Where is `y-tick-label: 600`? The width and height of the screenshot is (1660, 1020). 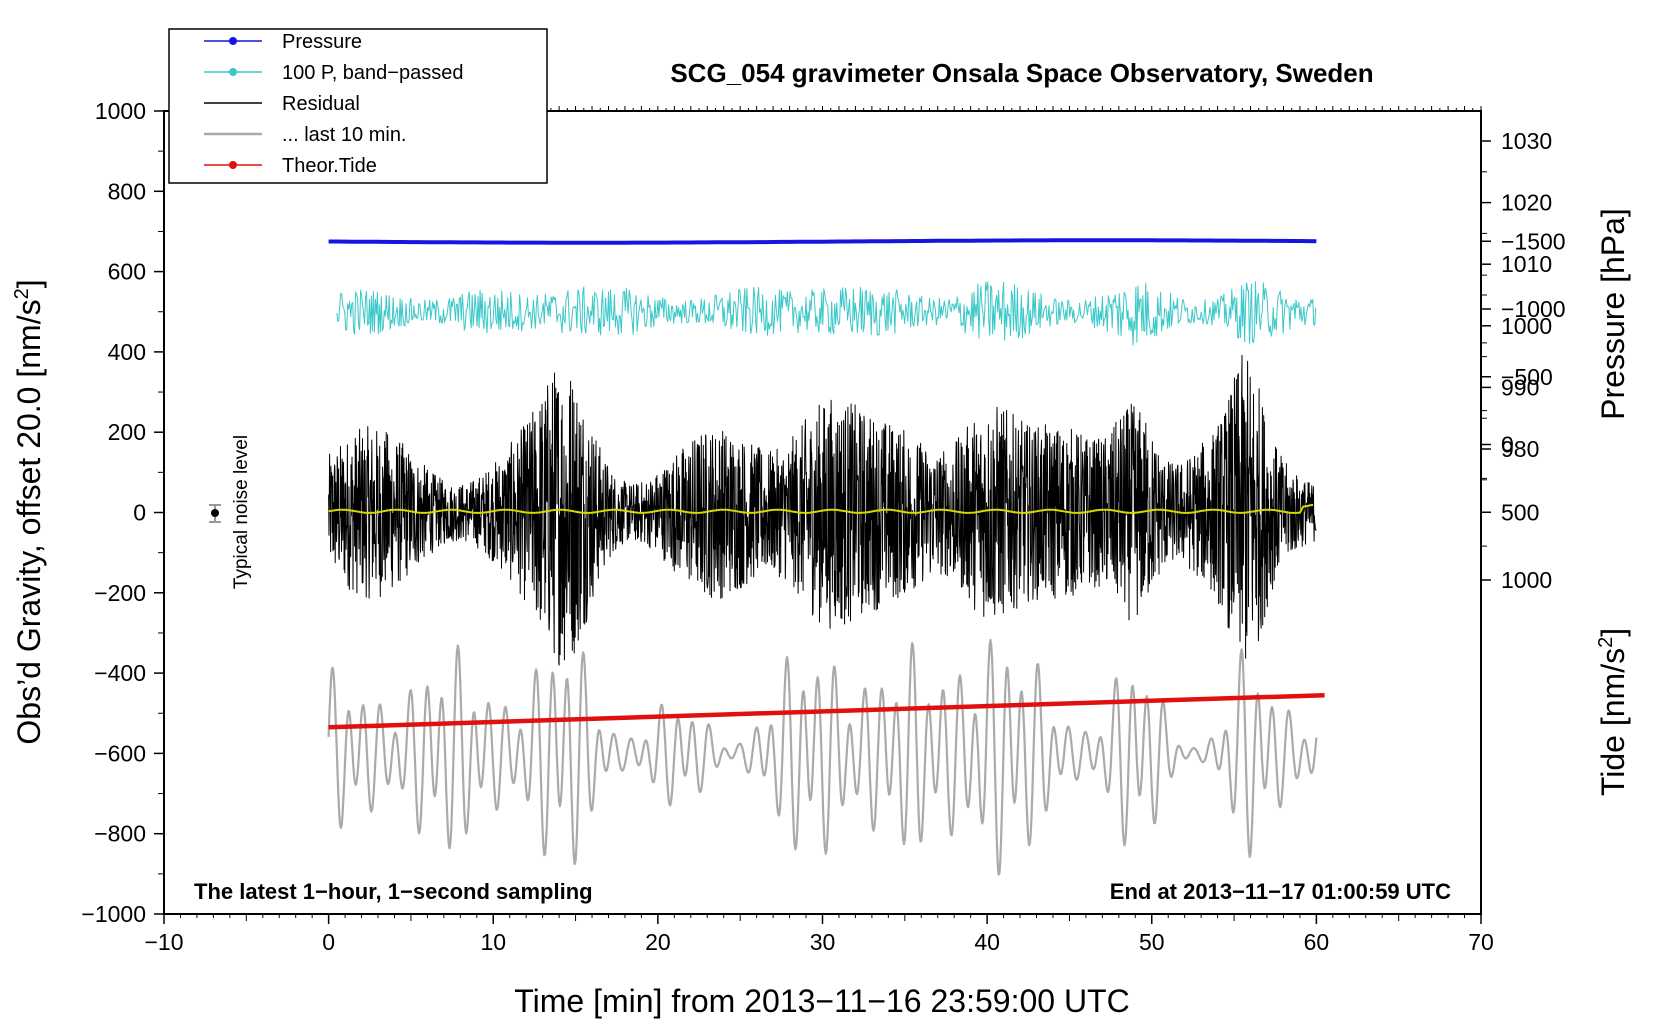 y-tick-label: 600 is located at coordinates (127, 272).